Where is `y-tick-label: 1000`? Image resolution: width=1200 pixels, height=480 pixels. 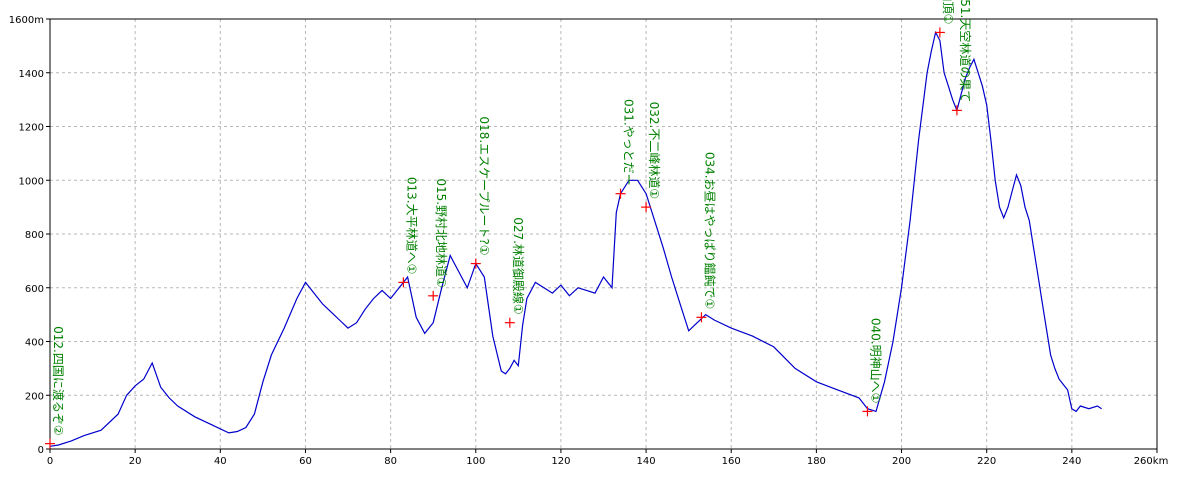 y-tick-label: 1000 is located at coordinates (31, 181).